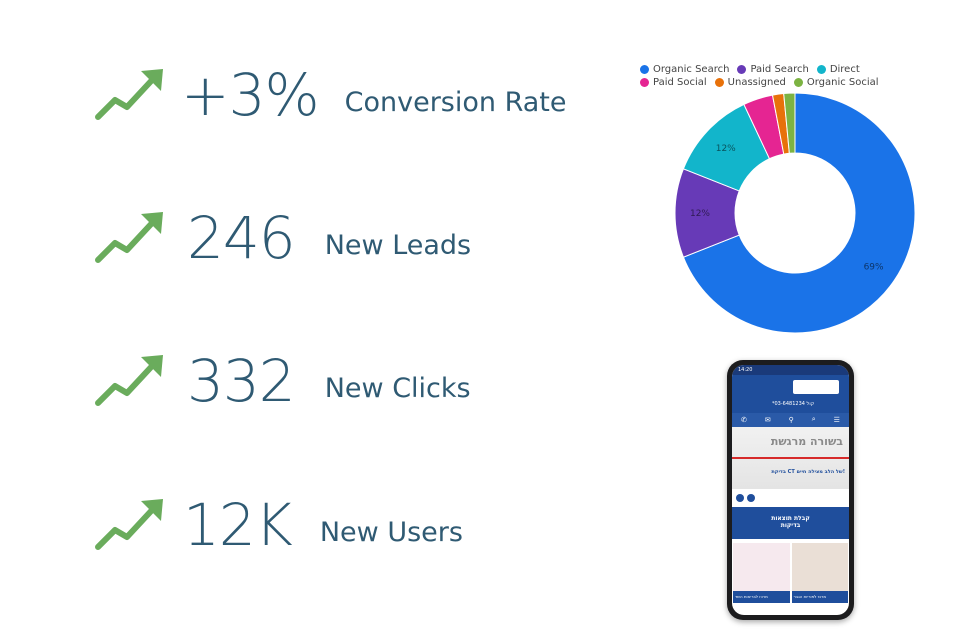 The image size is (960, 640). I want to click on legend-label: Paid Social, so click(680, 82).